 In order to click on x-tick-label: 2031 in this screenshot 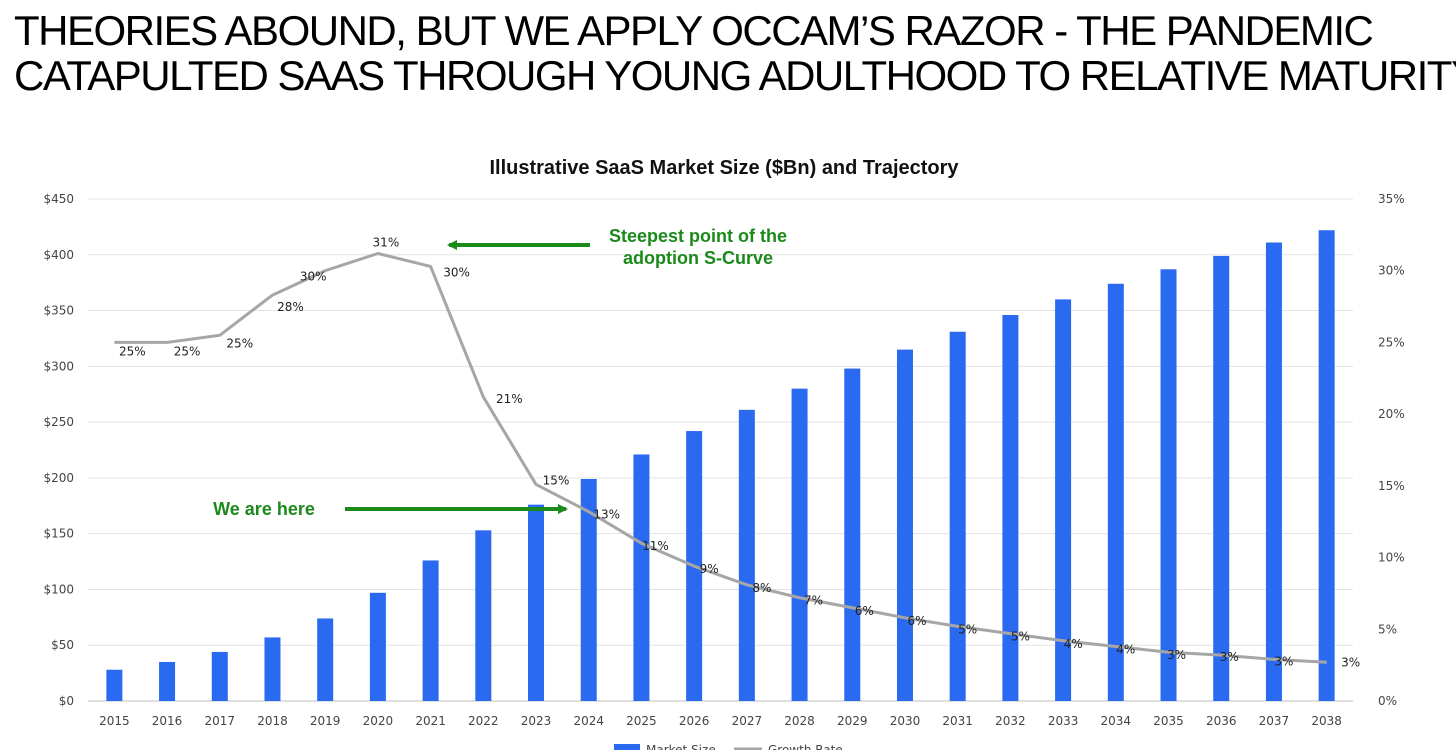, I will do `click(957, 721)`.